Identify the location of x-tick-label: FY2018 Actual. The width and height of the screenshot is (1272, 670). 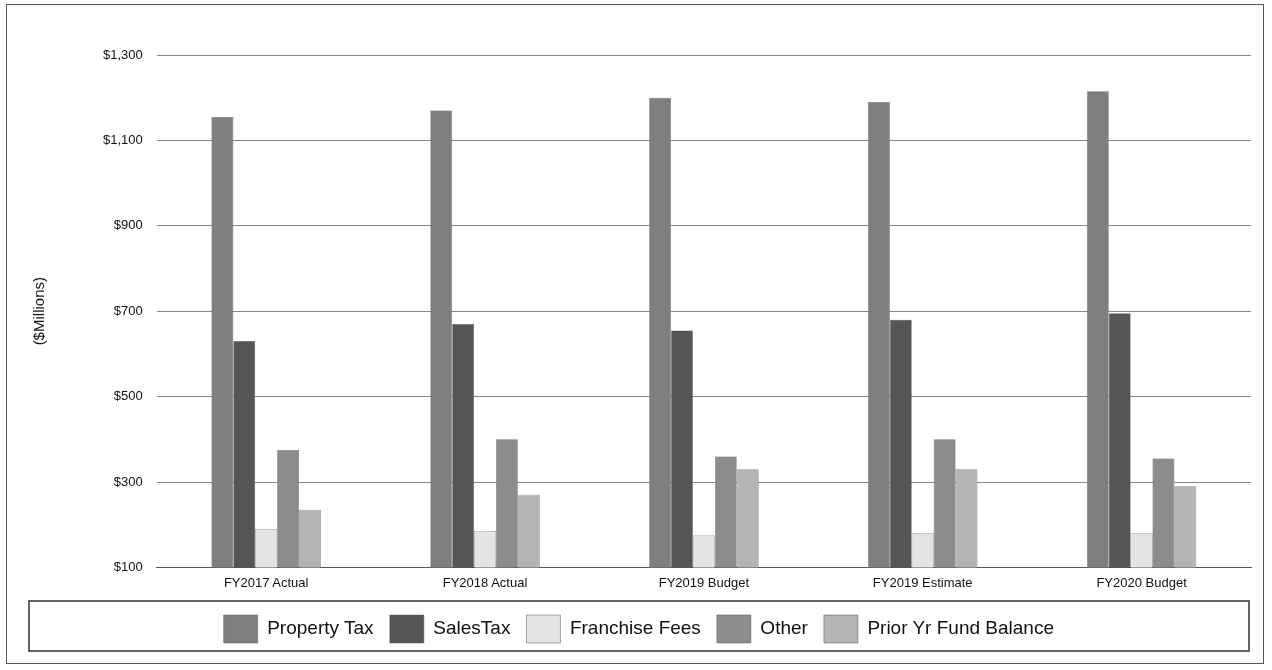
(485, 582).